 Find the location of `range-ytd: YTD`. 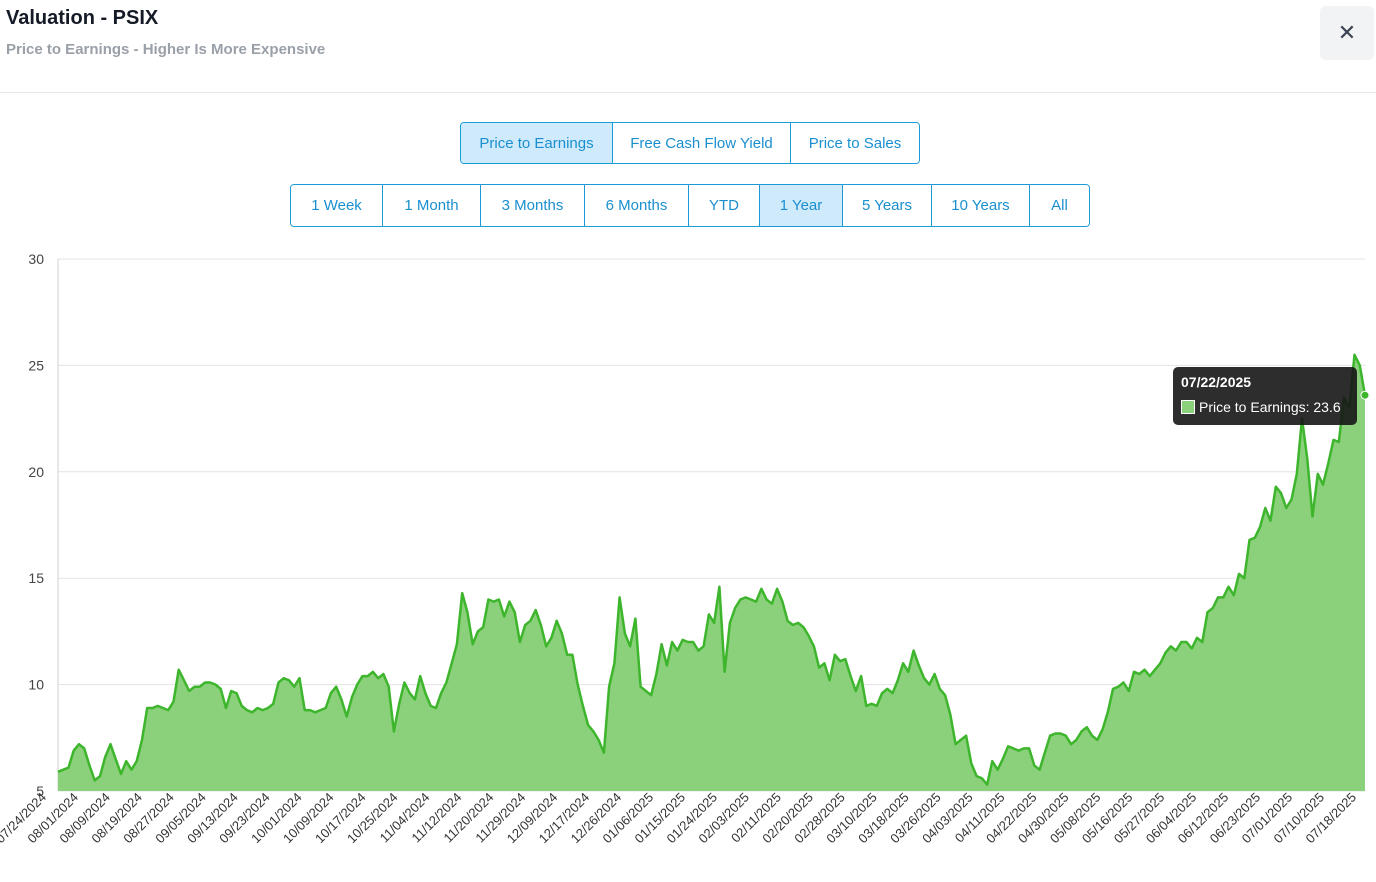

range-ytd: YTD is located at coordinates (724, 205).